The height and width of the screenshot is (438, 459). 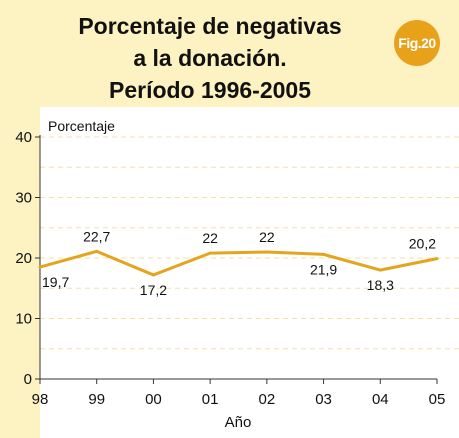 What do you see at coordinates (380, 399) in the screenshot?
I see `x-tick-label: 04` at bounding box center [380, 399].